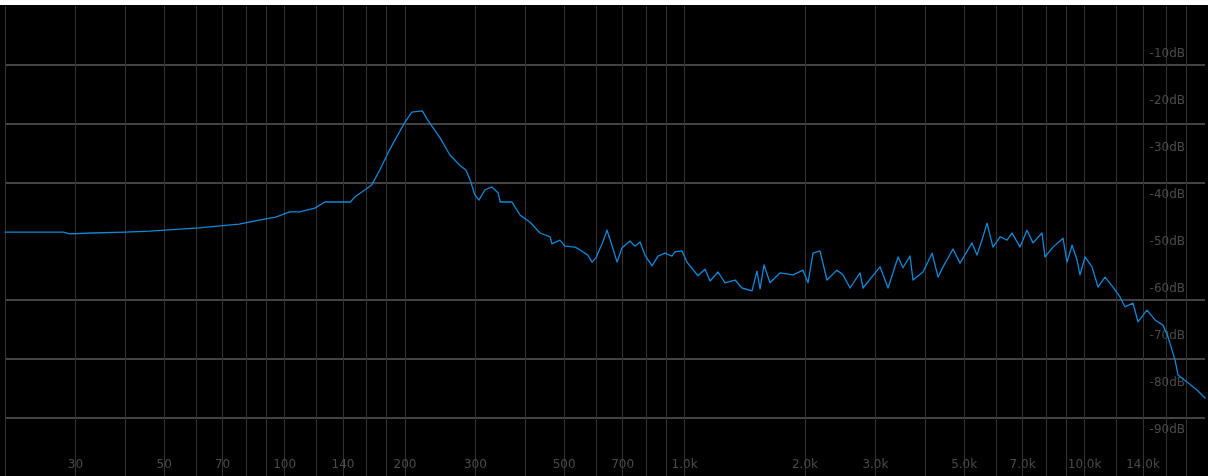 Image resolution: width=1208 pixels, height=476 pixels. Describe the element at coordinates (564, 464) in the screenshot. I see `x-tick-label: 500` at that location.